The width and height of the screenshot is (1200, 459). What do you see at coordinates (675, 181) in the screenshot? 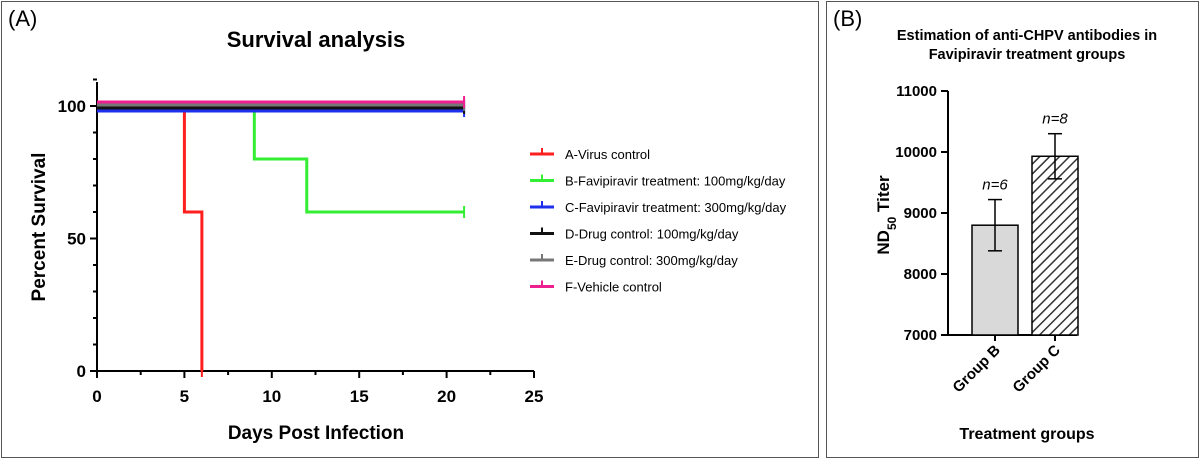
I see `legend-entry: B-Favipiravir treatment: 100mg/kg/day` at bounding box center [675, 181].